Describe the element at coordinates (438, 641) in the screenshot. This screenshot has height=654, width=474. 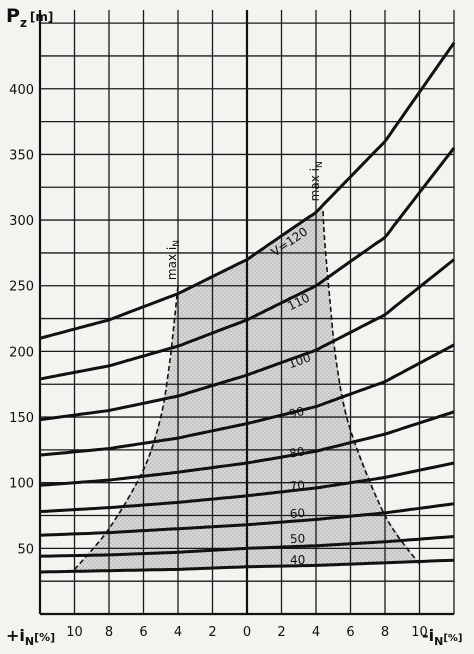
I see `x-axis-title-right-sub: N` at that location.